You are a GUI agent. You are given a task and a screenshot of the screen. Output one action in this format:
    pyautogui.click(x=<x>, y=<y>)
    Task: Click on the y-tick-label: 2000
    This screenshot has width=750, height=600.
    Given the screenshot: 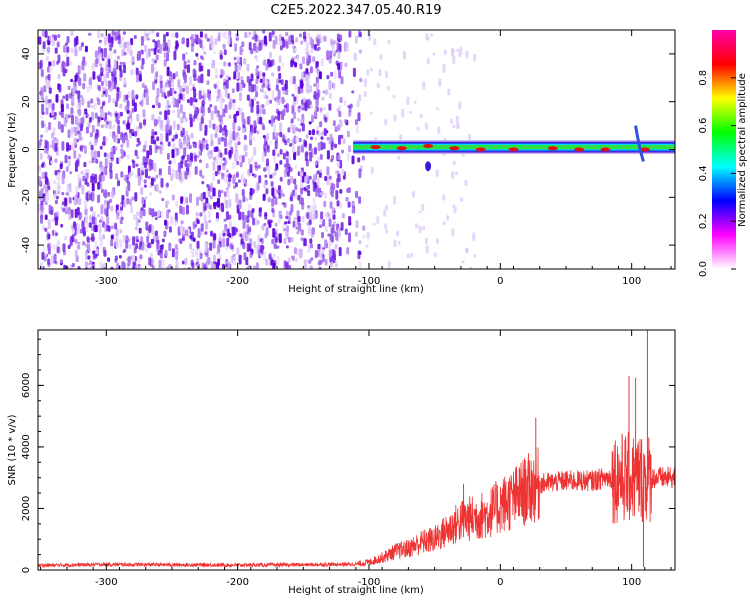 What is the action you would take?
    pyautogui.click(x=26, y=508)
    